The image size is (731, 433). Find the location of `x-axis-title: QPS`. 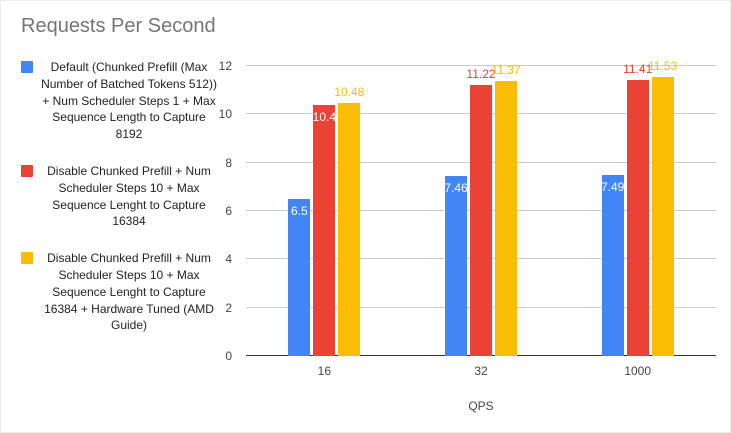

x-axis-title: QPS is located at coordinates (481, 406).